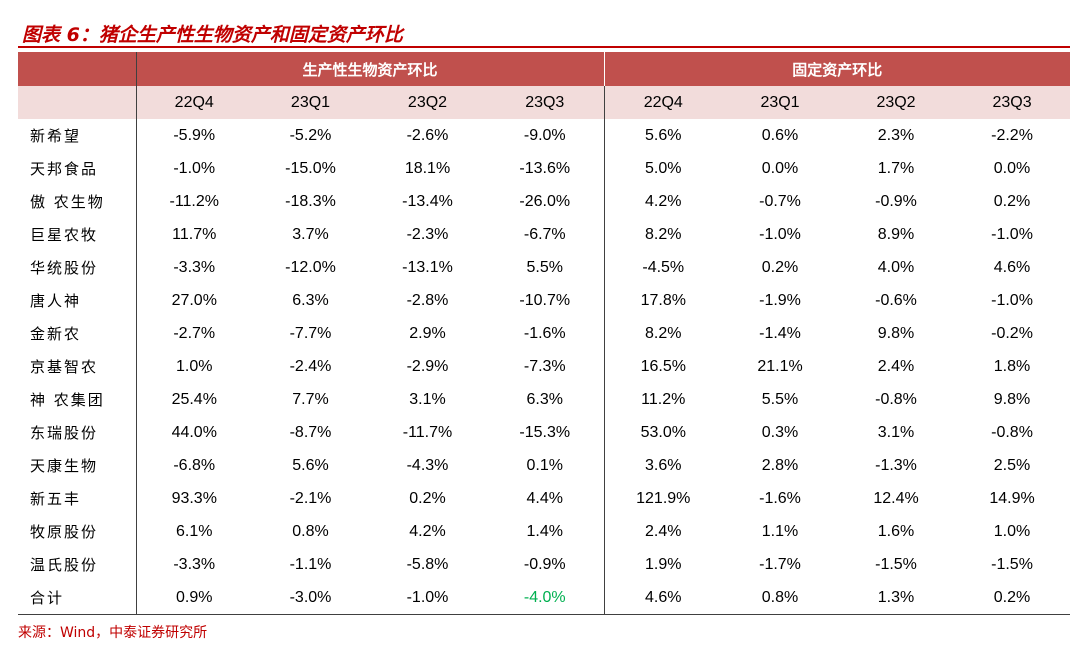 This screenshot has width=1080, height=645. Describe the element at coordinates (663, 432) in the screenshot. I see `value-cell: 53.0%` at that location.